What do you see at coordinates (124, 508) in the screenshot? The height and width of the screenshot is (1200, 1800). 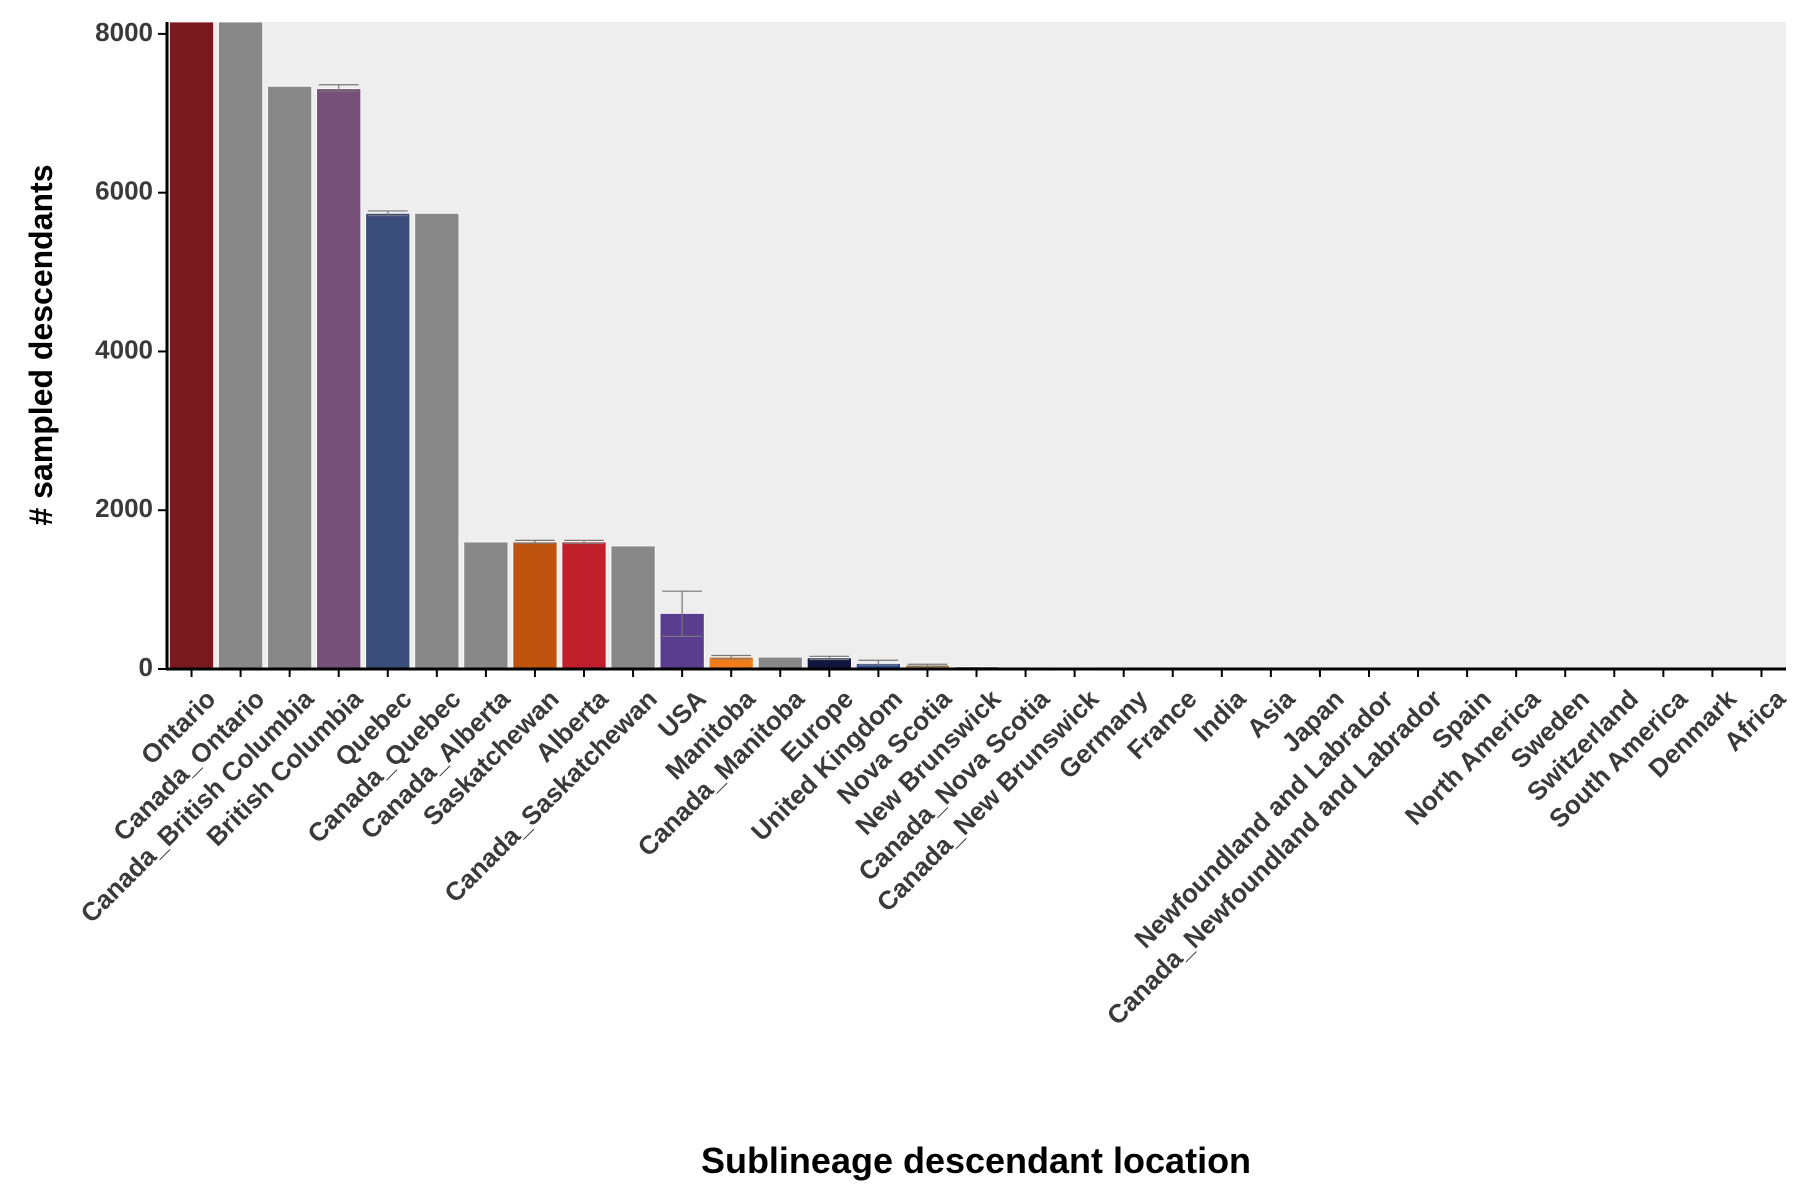 I see `y-tick-label: 2000` at bounding box center [124, 508].